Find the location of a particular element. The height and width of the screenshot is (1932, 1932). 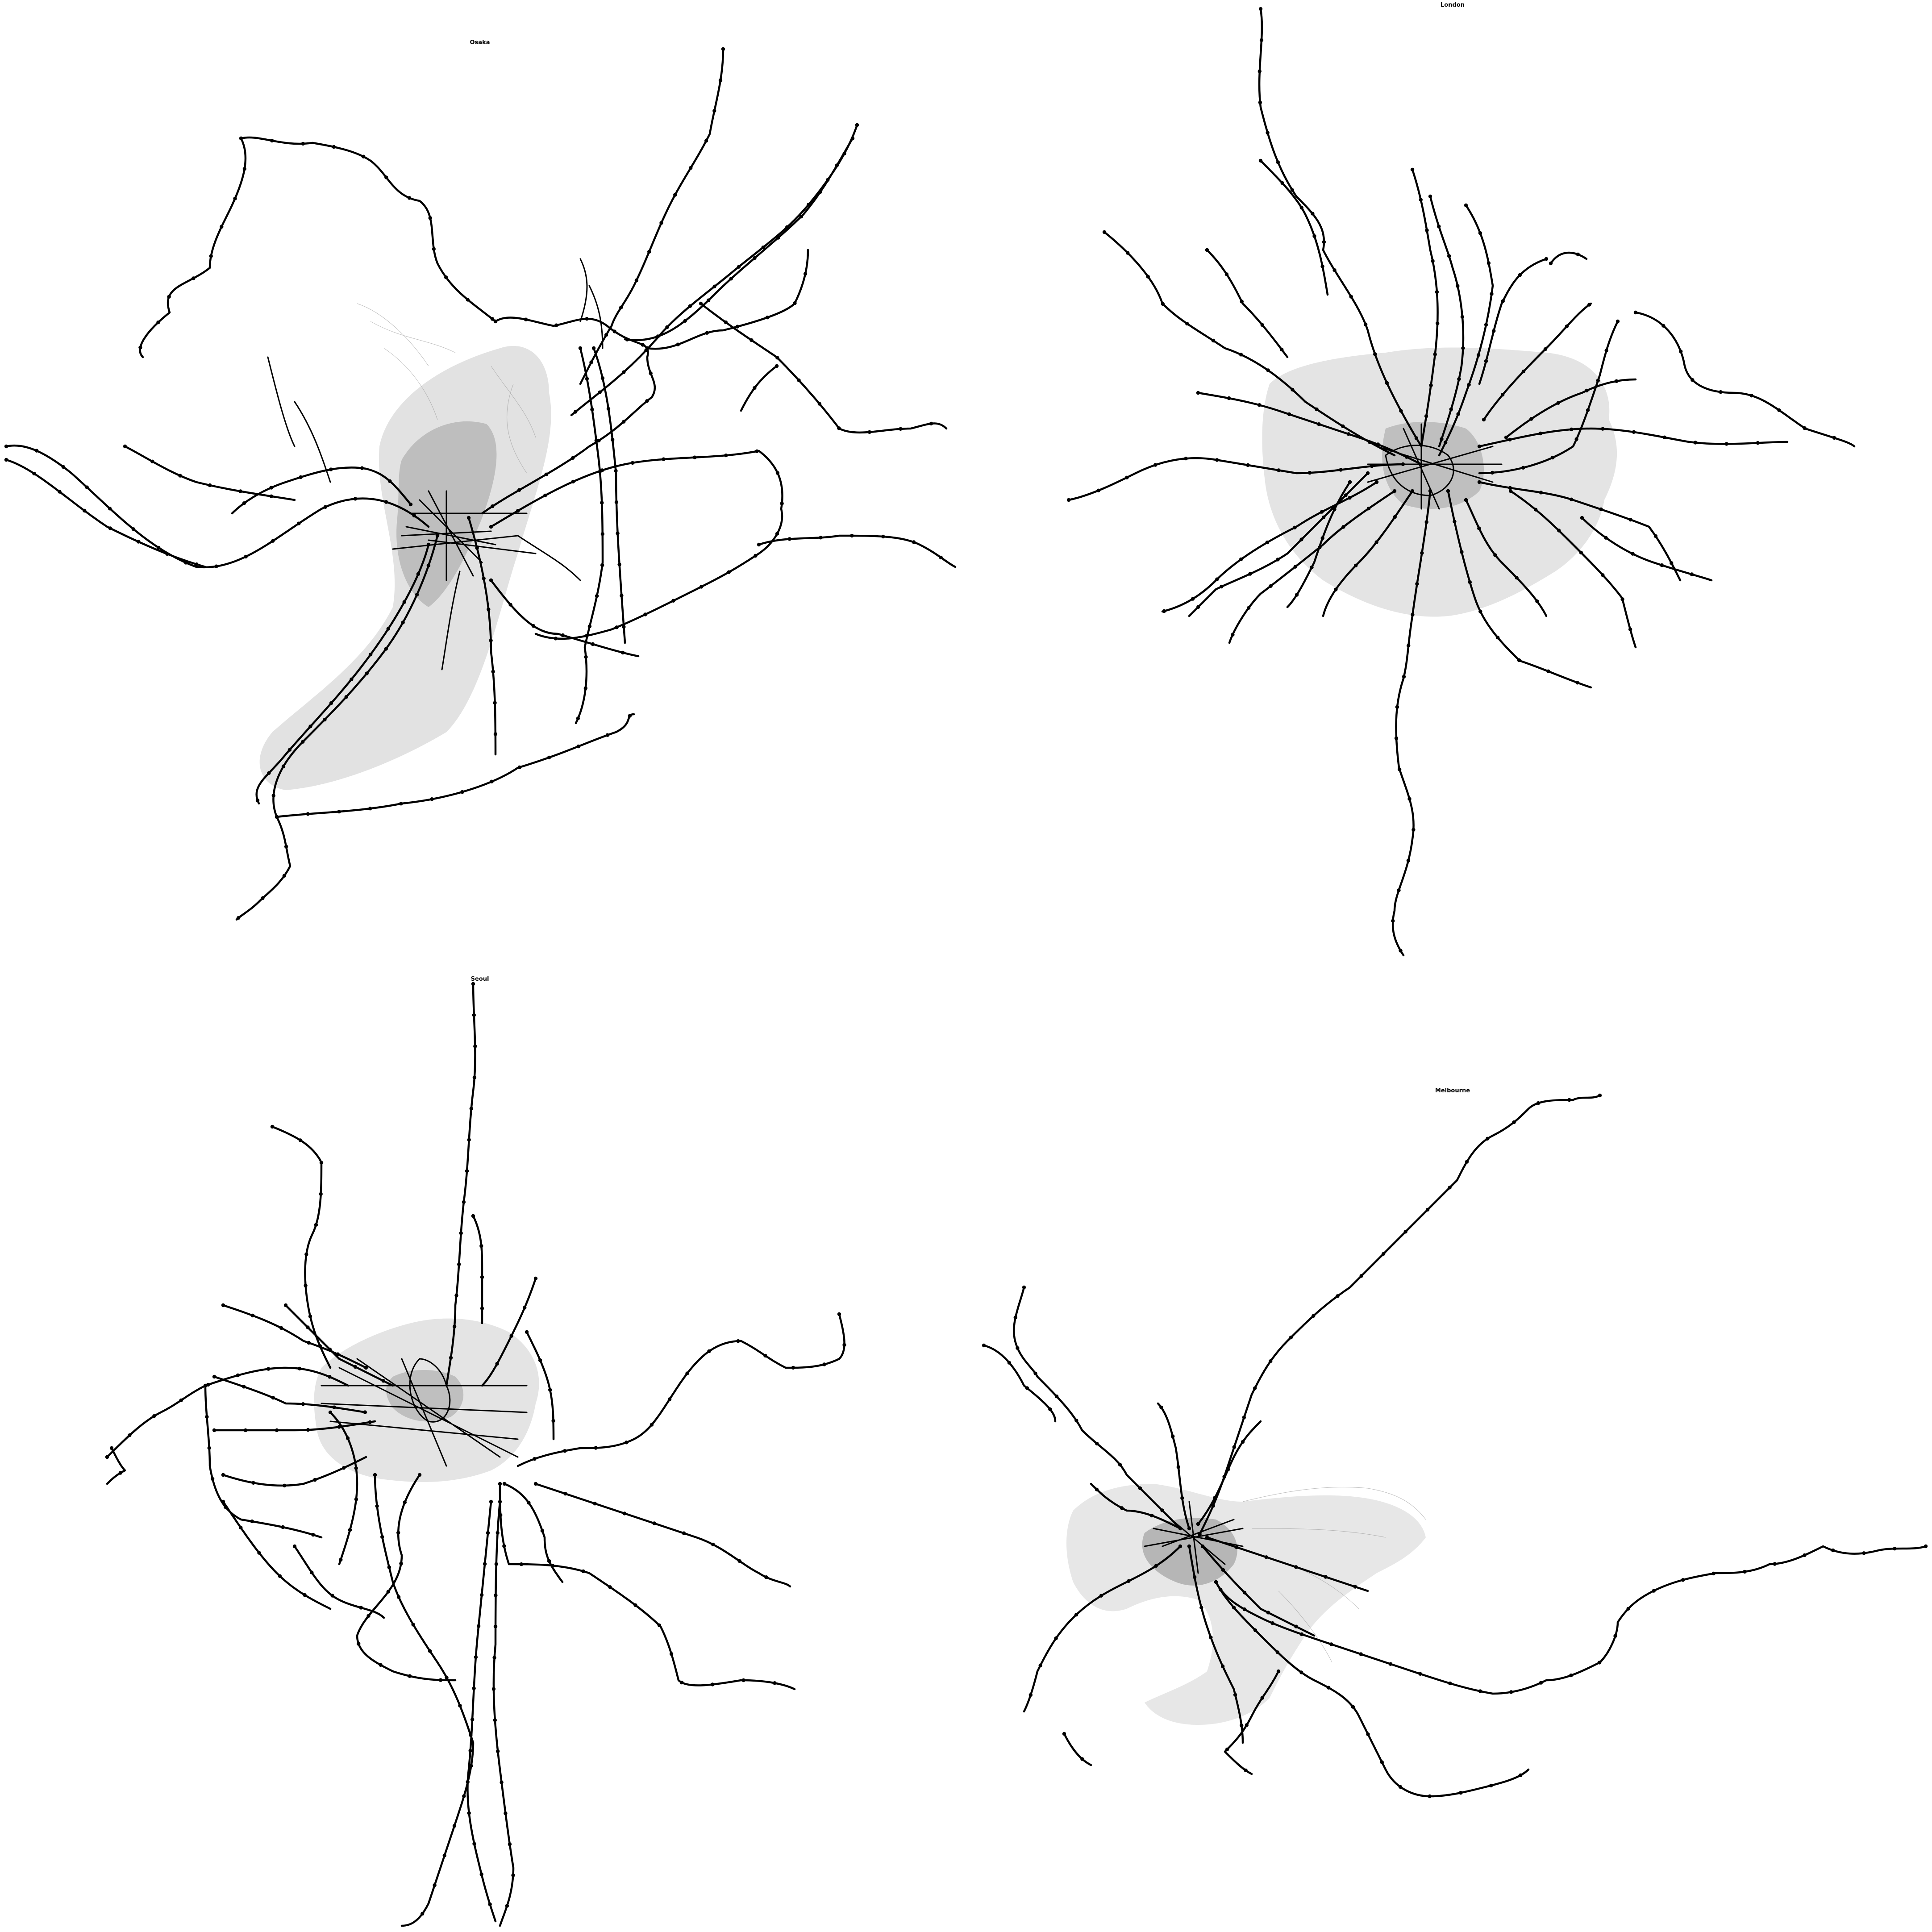

map-title-melbourne: Melbourne is located at coordinates (1452, 1090).